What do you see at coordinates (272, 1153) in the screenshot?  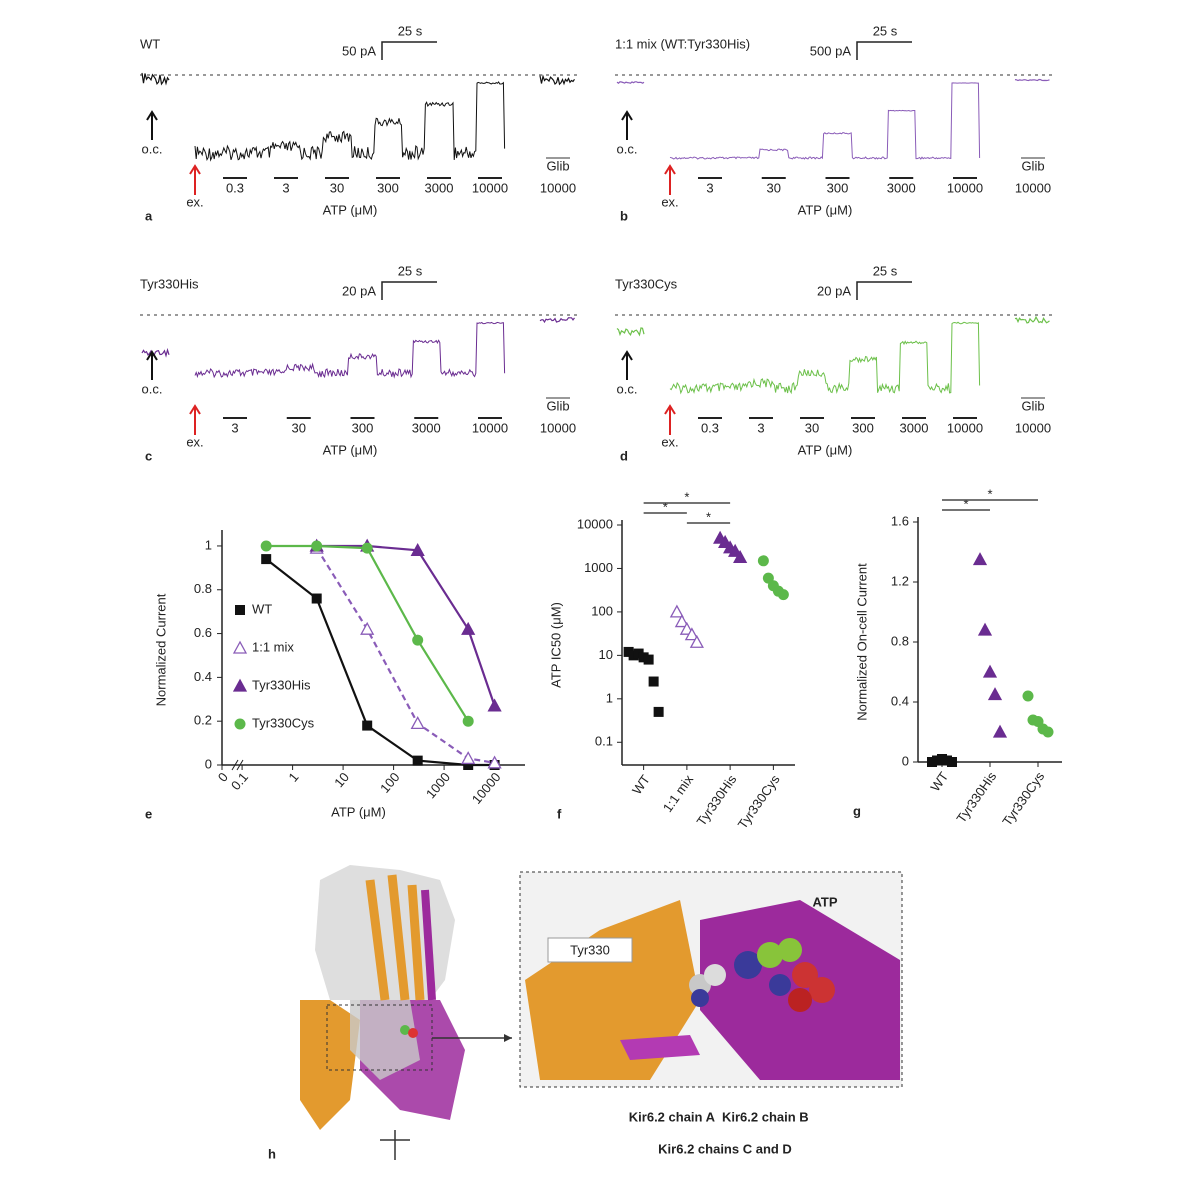 I see `panel-letter: h` at bounding box center [272, 1153].